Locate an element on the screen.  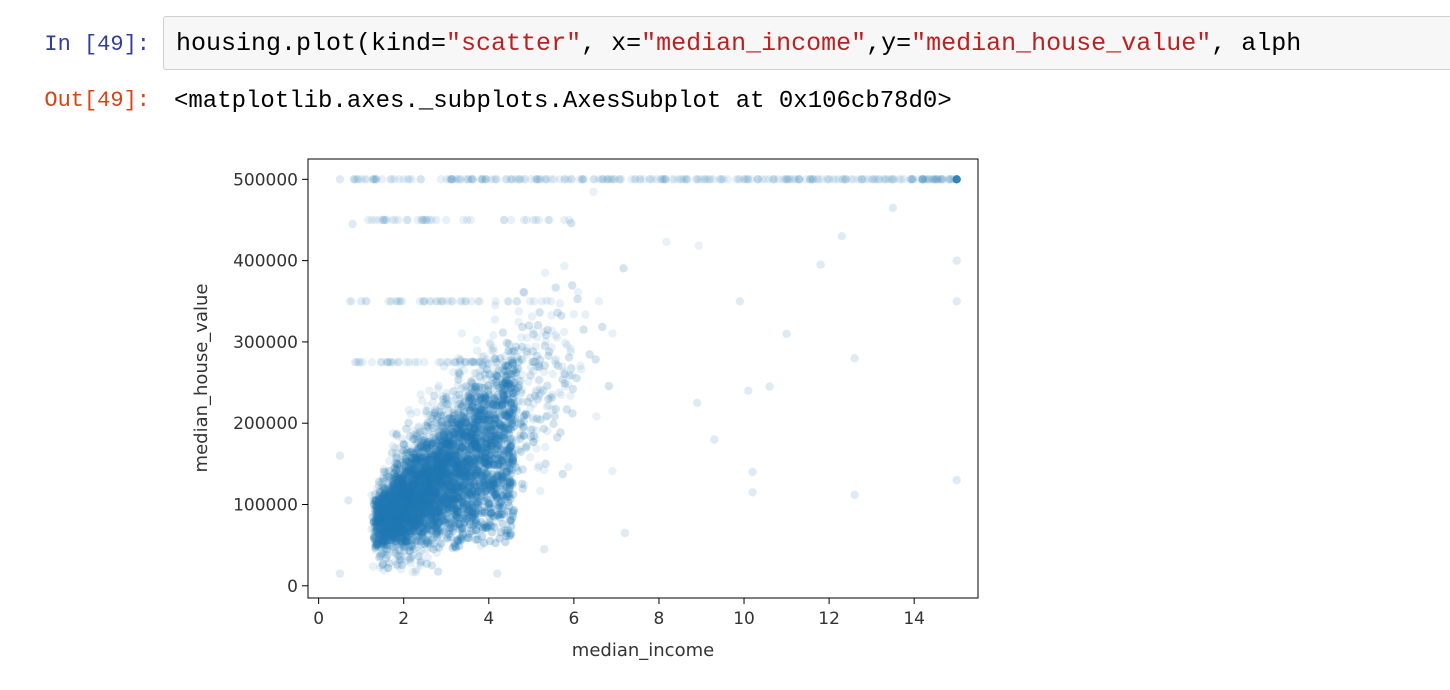
code-prefix: housing.plot(kind= is located at coordinates (311, 43).